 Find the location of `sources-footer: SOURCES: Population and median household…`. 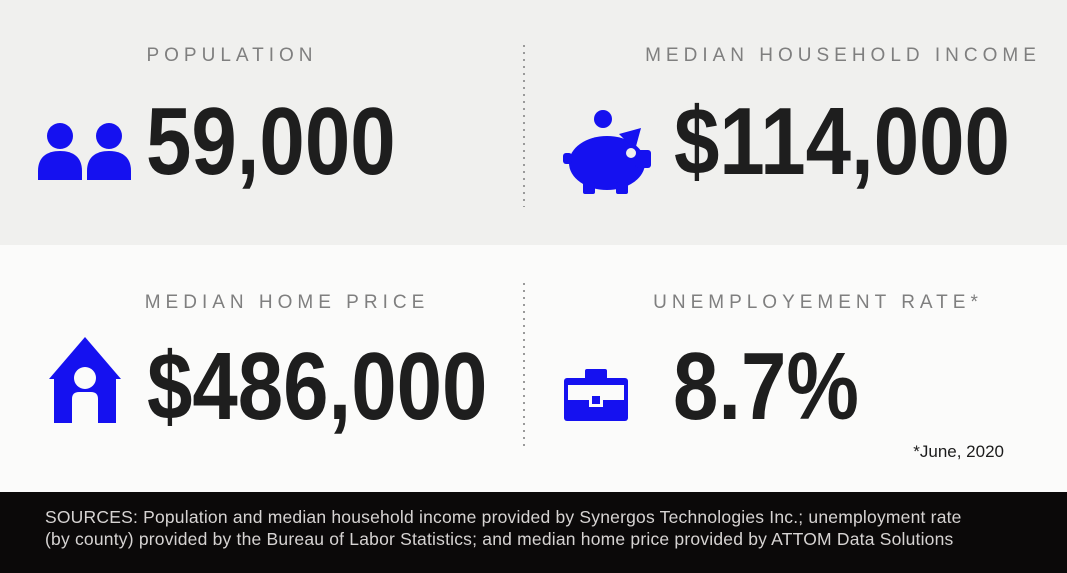

sources-footer: SOURCES: Population and median household… is located at coordinates (533, 532).